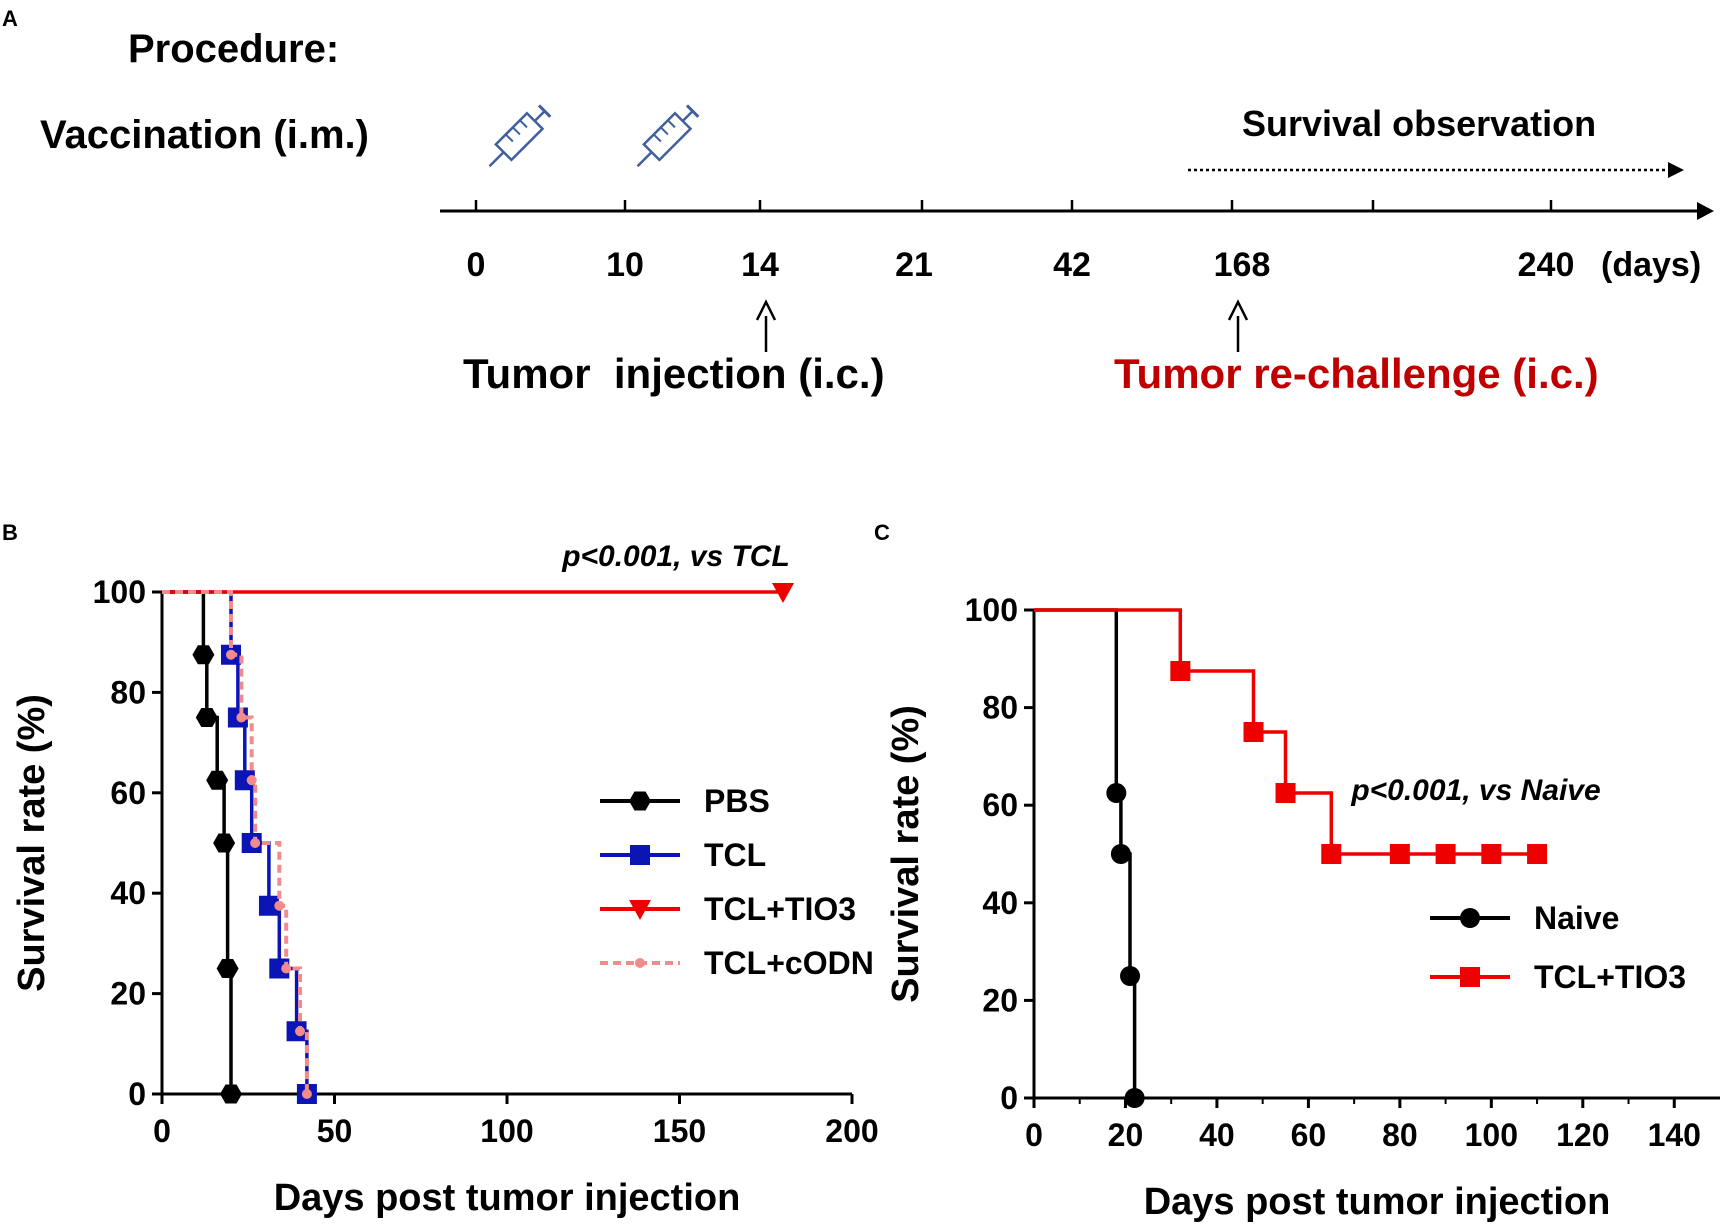  I want to click on x-tick-label: 50, so click(335, 1131).